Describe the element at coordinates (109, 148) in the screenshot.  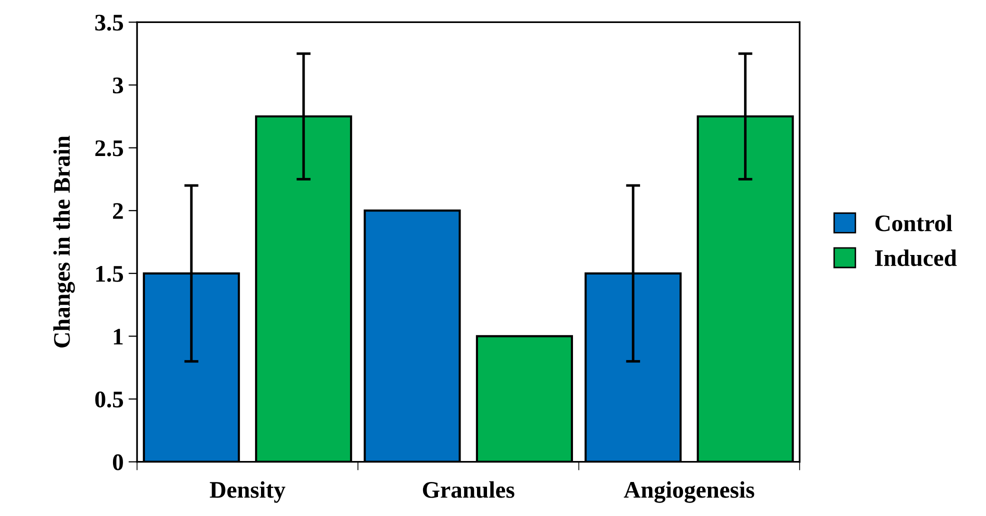
I see `y-tick-label: 2.5` at that location.